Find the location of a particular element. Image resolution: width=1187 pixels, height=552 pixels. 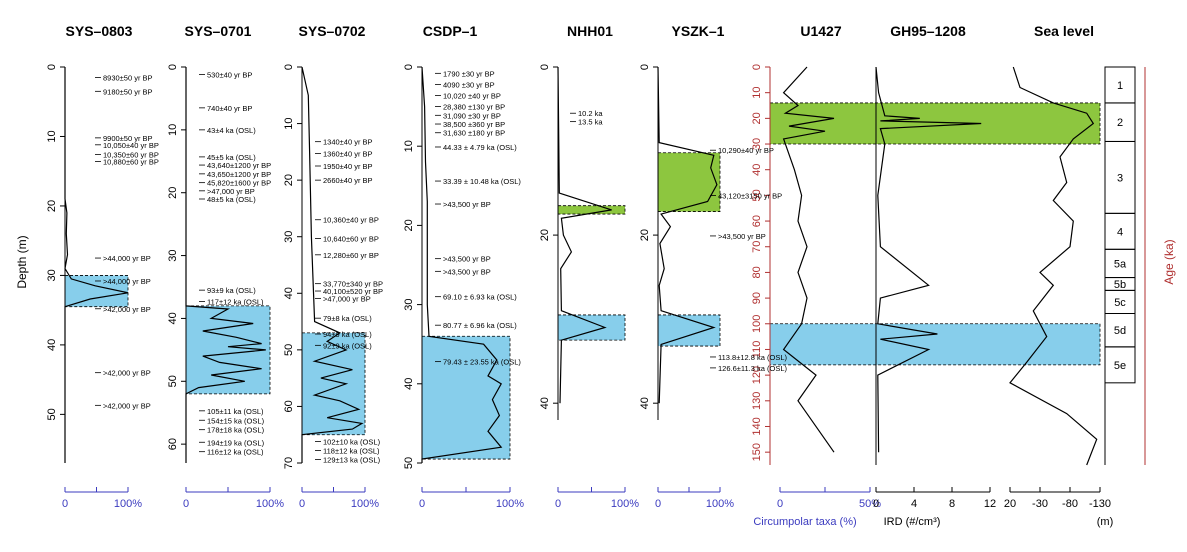

date-label: 10,050±40 yr BP is located at coordinates (131, 145).